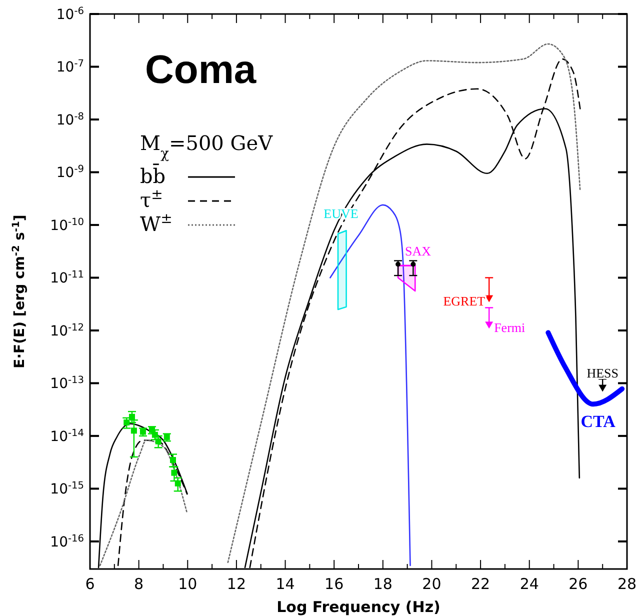  I want to click on legend-label: τ$^{±}$, so click(151, 199).